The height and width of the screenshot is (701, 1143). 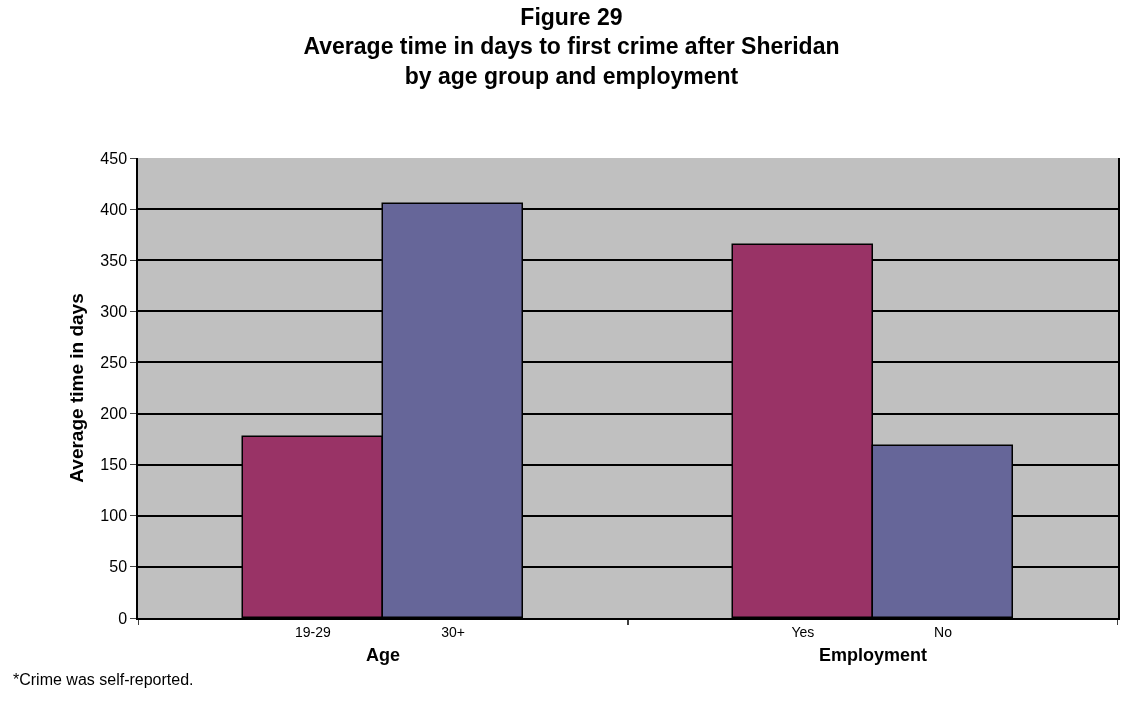 What do you see at coordinates (118, 567) in the screenshot?
I see `y-tick-label: 50` at bounding box center [118, 567].